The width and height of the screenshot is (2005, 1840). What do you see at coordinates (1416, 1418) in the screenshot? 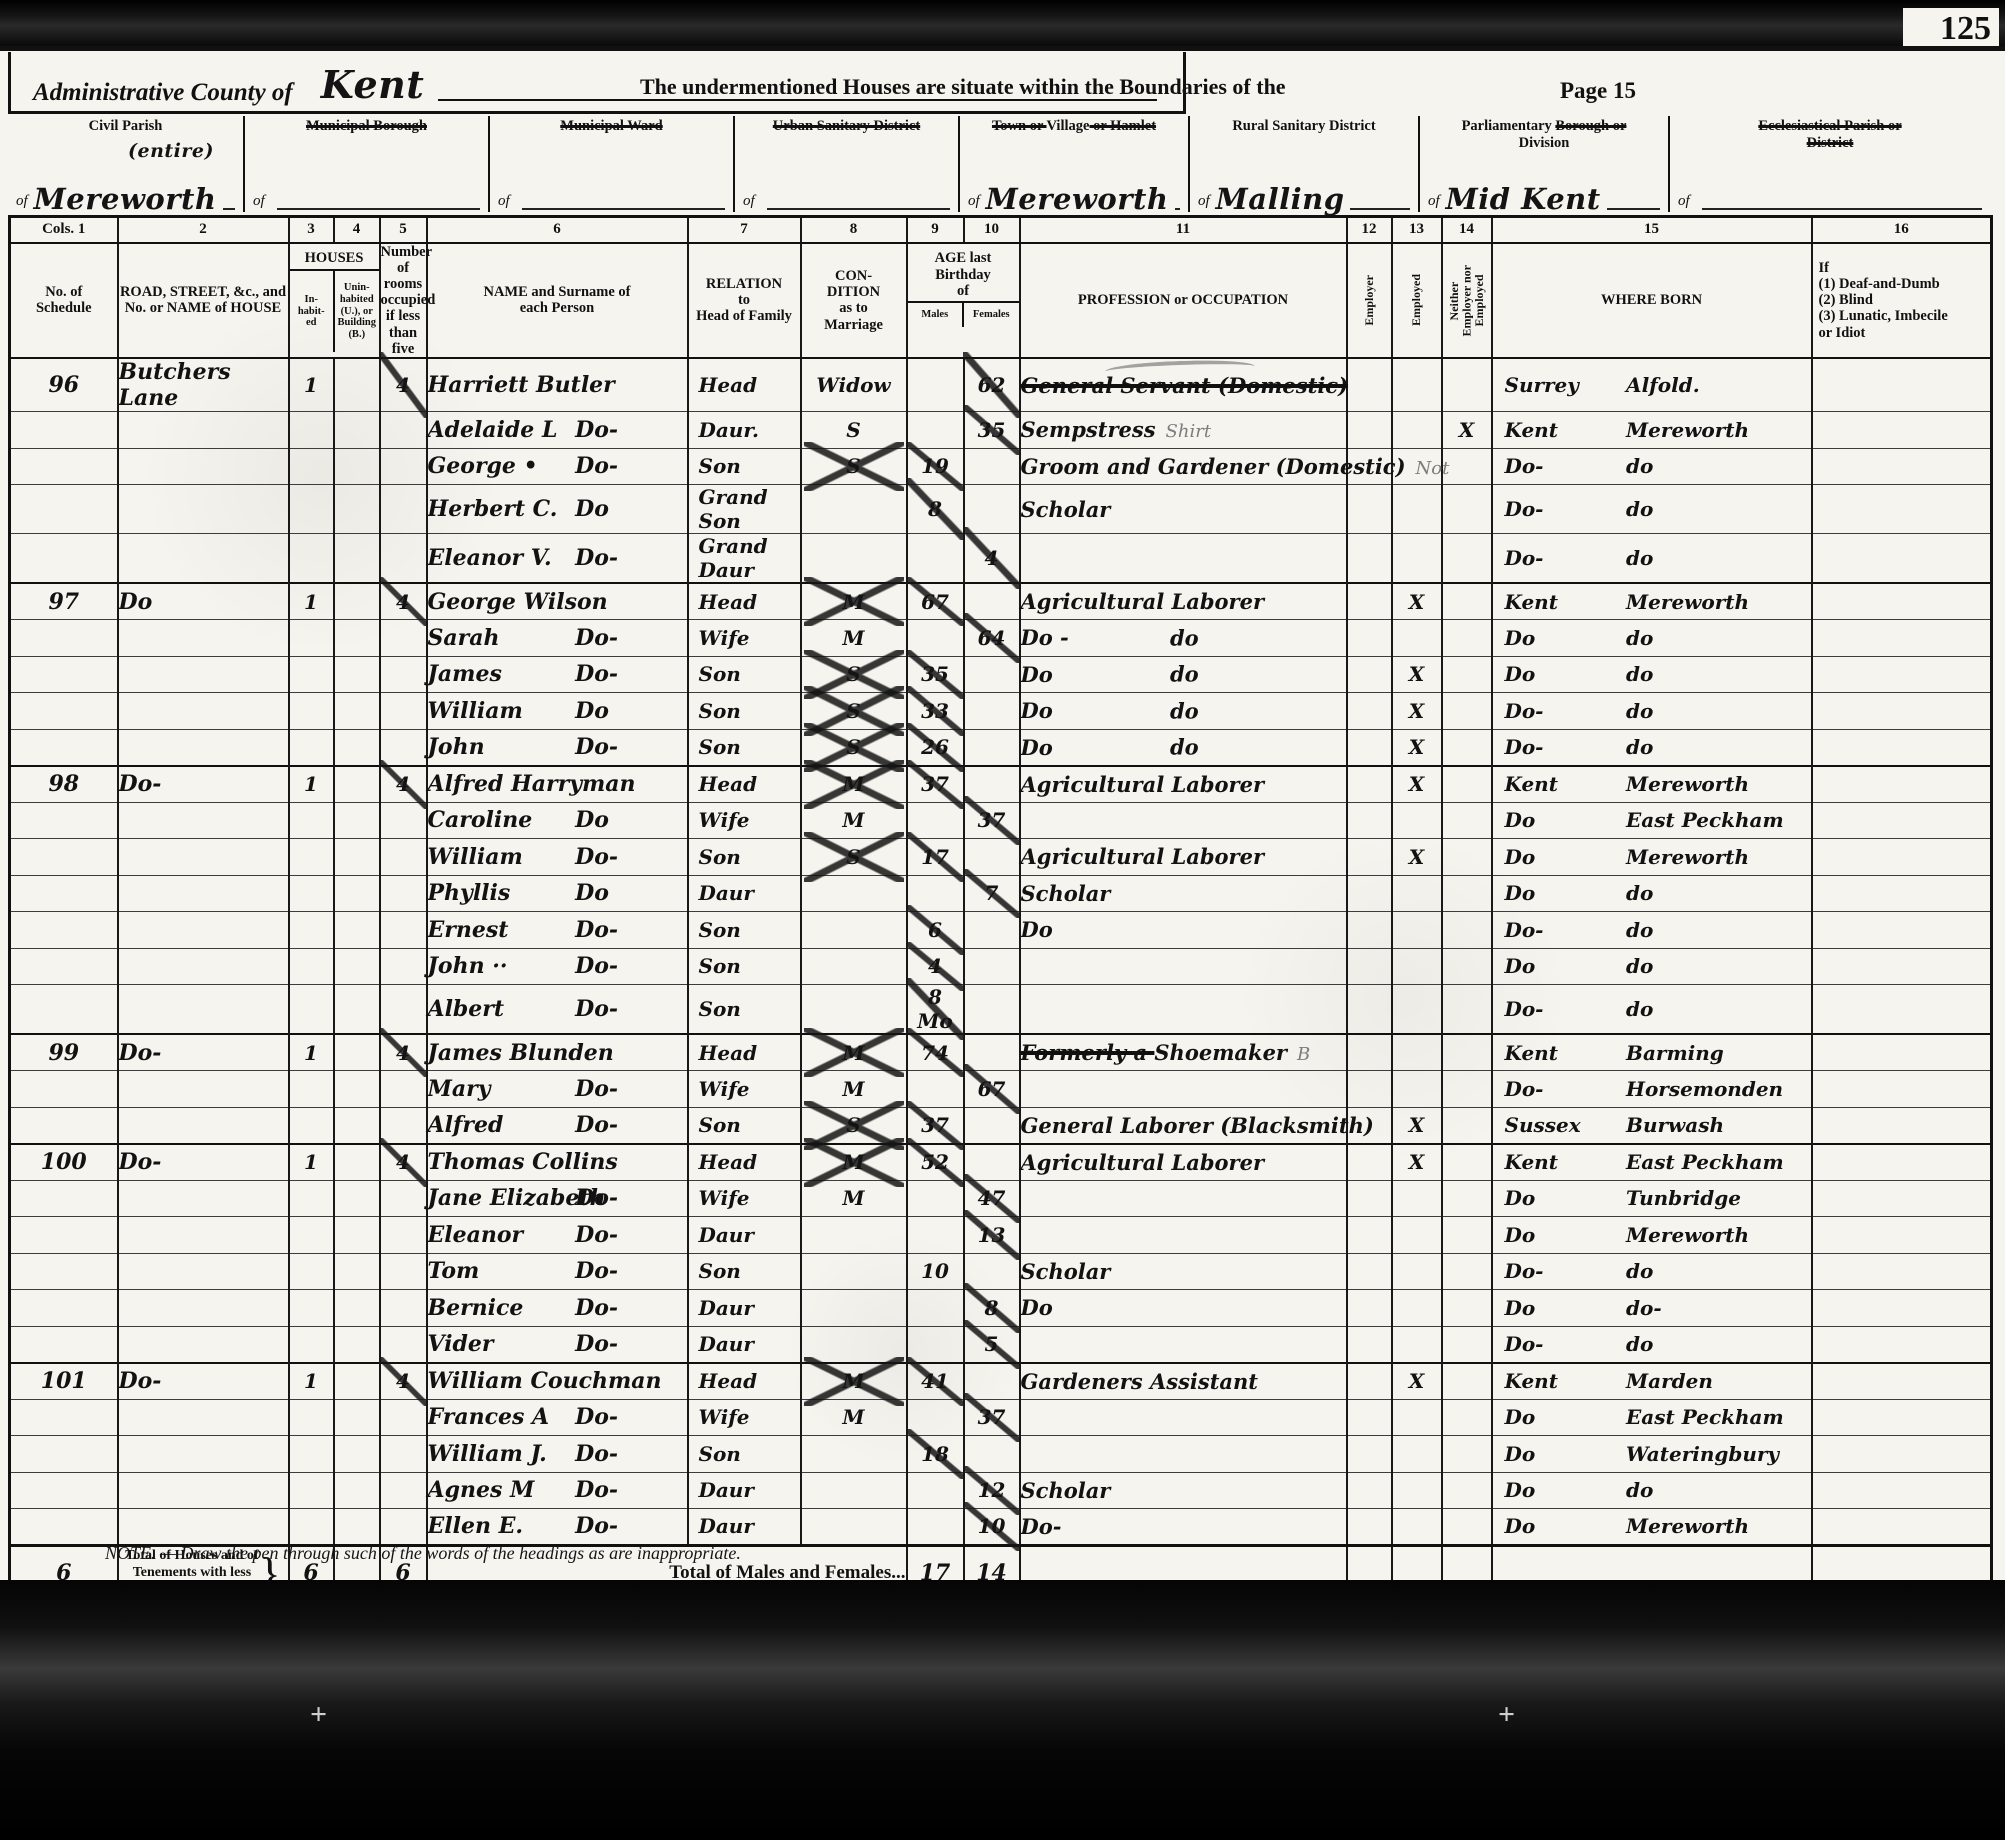
I see `cell-employed` at bounding box center [1416, 1418].